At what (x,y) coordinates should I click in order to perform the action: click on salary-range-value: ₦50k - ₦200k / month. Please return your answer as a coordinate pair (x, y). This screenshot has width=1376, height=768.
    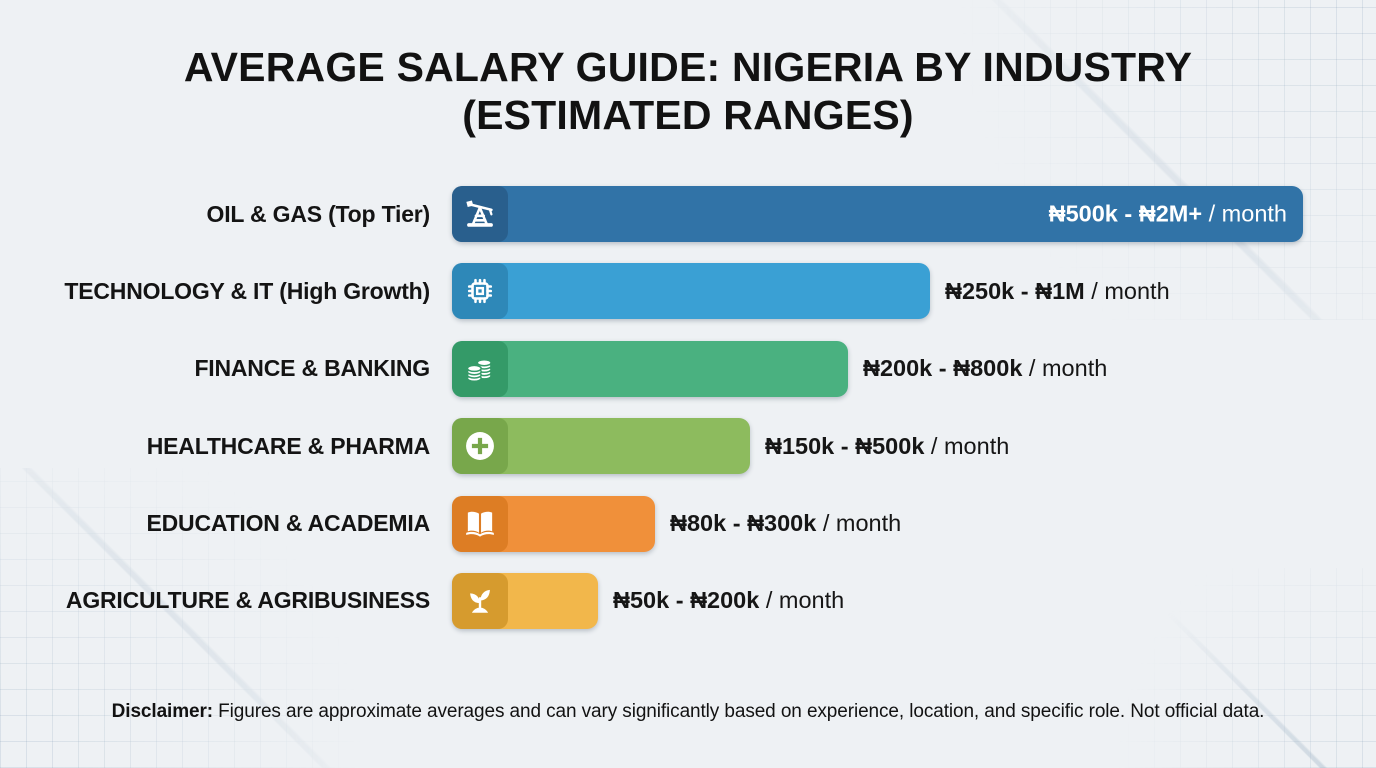
    Looking at the image, I should click on (728, 600).